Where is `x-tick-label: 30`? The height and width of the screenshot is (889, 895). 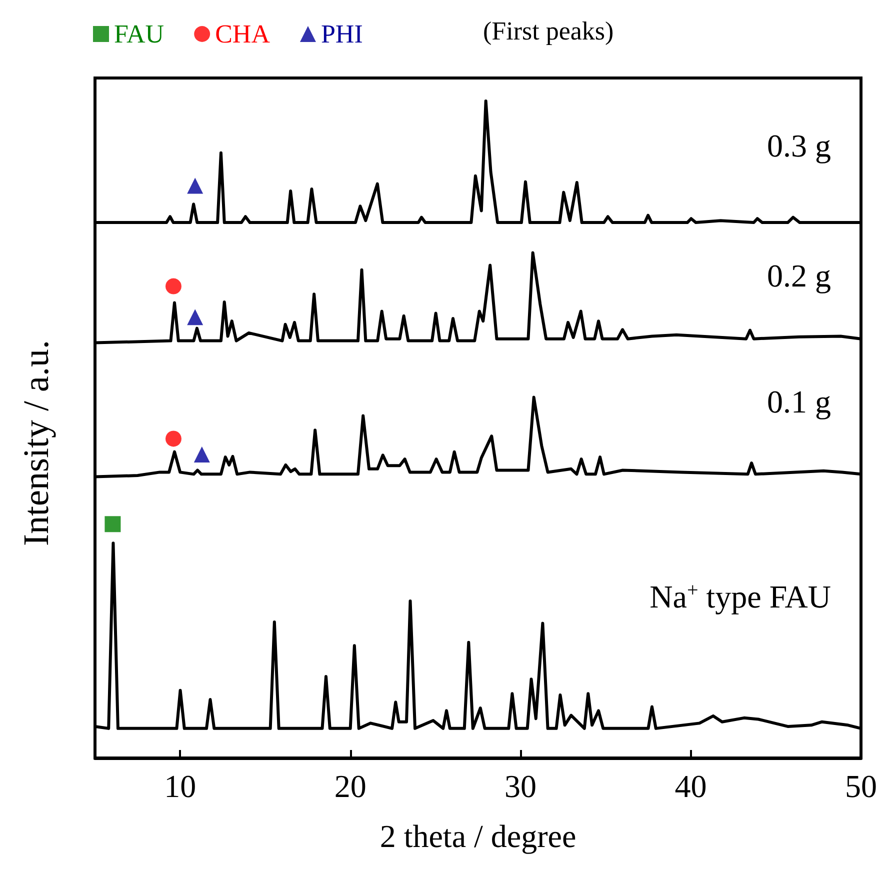
x-tick-label: 30 is located at coordinates (520, 786).